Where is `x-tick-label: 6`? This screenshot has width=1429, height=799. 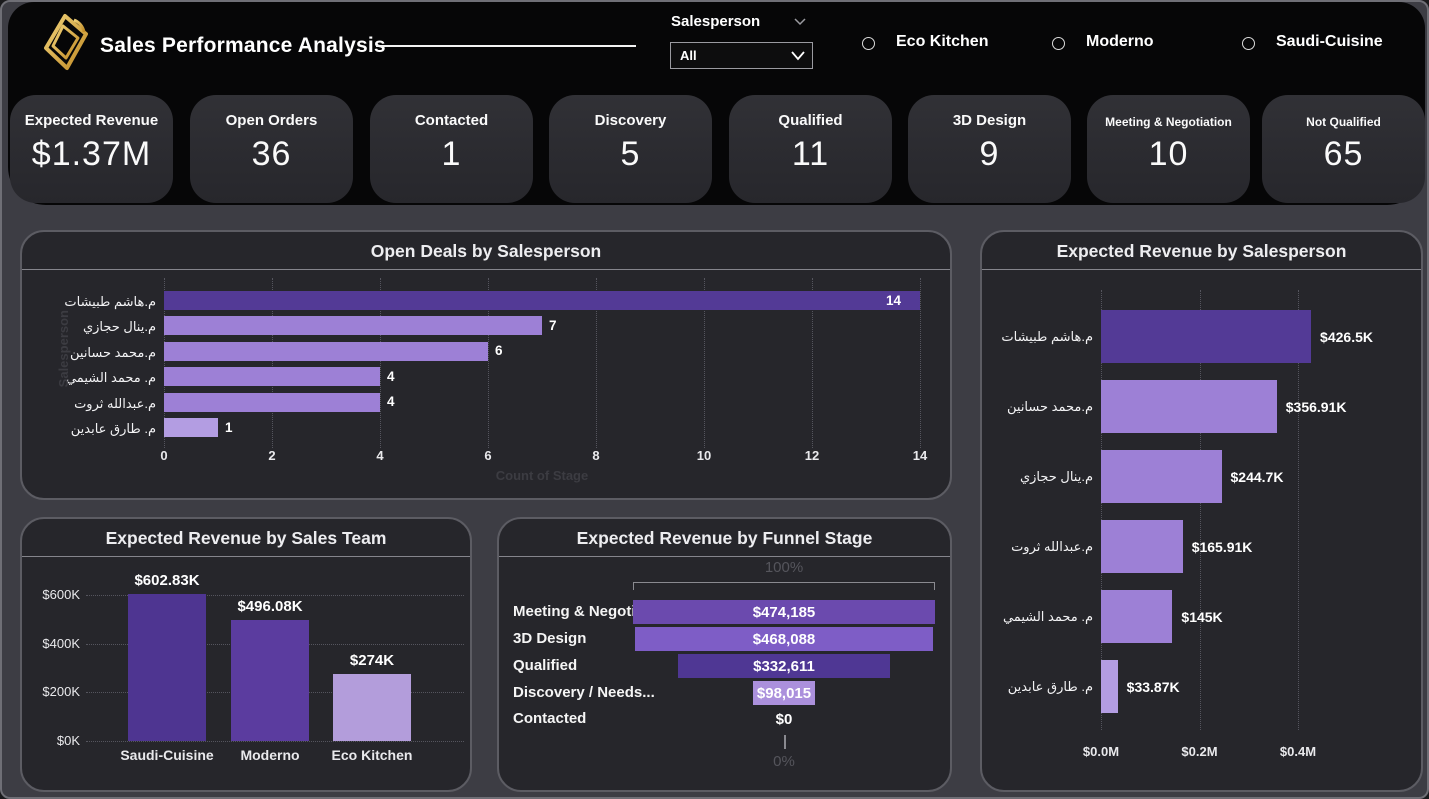 x-tick-label: 6 is located at coordinates (488, 455).